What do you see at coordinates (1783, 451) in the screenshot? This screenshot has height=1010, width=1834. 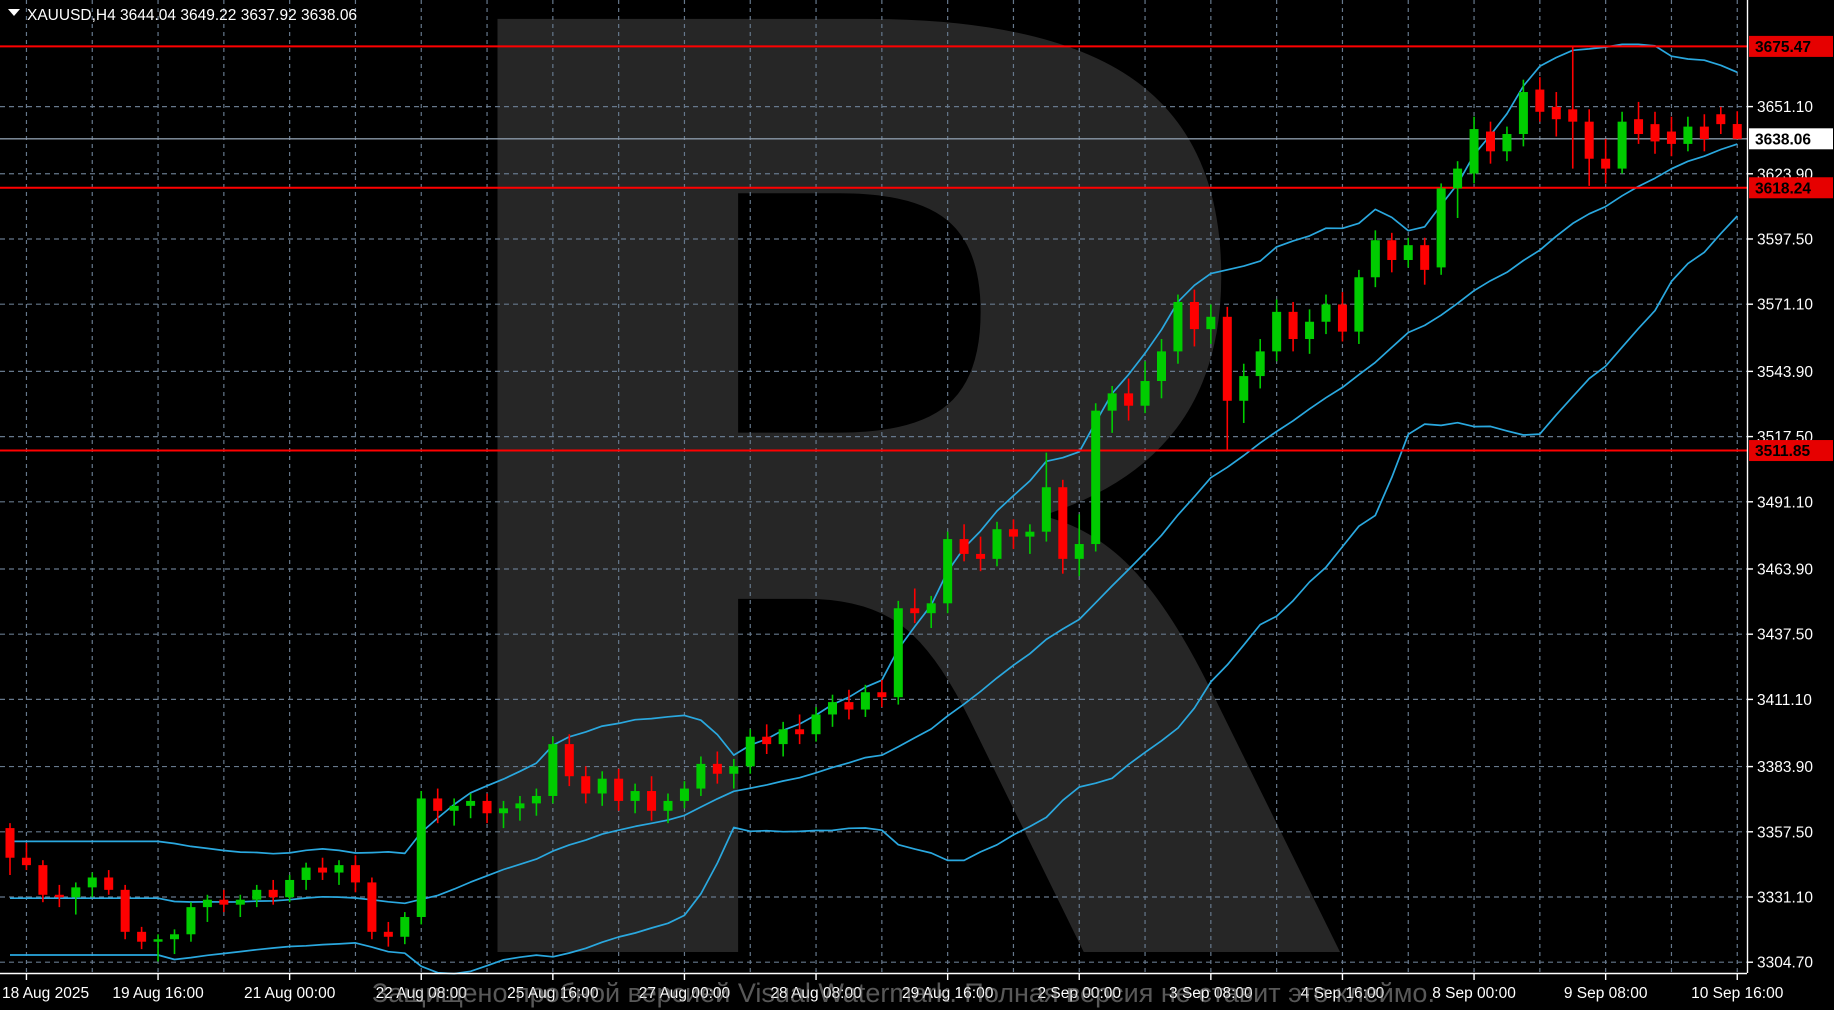 I see `price-badge-label: 3511.85` at bounding box center [1783, 451].